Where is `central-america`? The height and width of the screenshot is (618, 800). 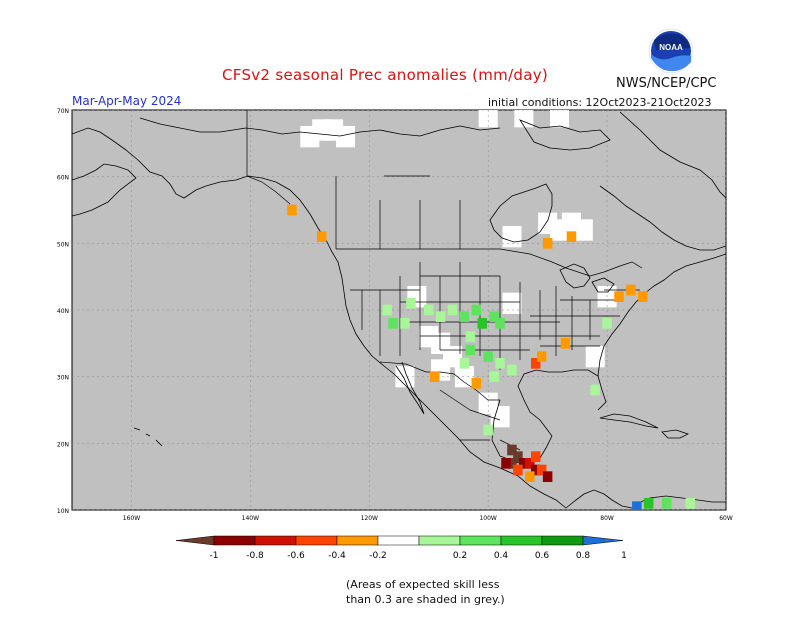 central-america is located at coordinates (599, 499).